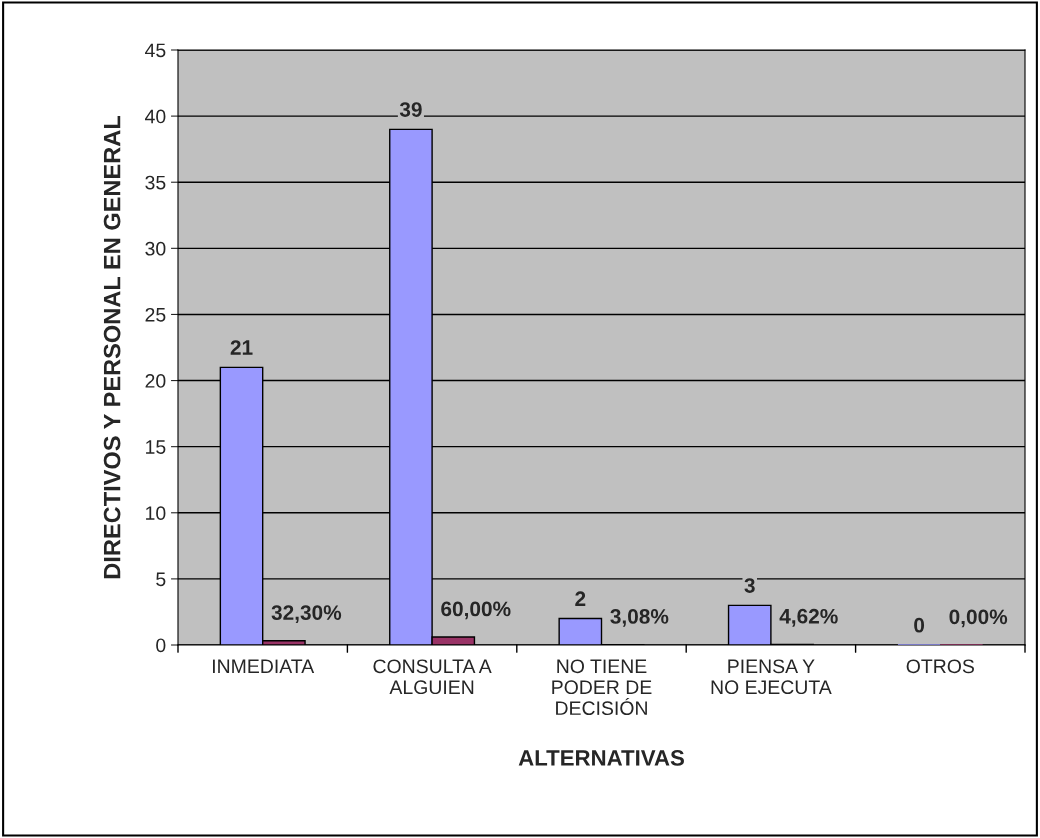 The image size is (1040, 838). What do you see at coordinates (155, 182) in the screenshot?
I see `y-tick-label: 35` at bounding box center [155, 182].